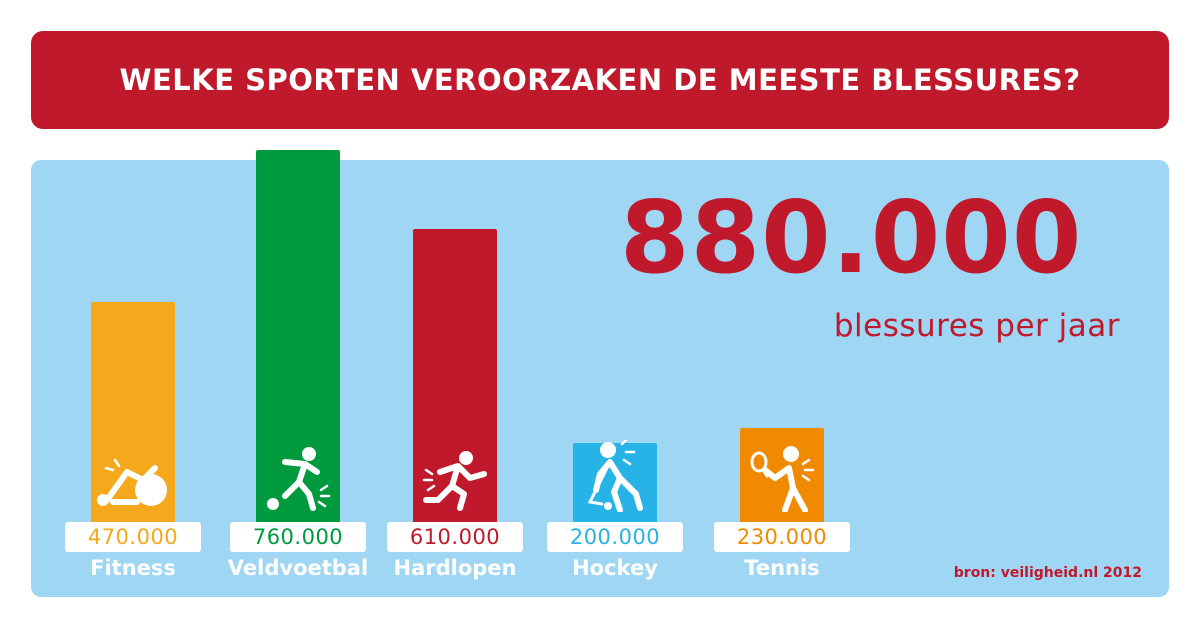 The width and height of the screenshot is (1200, 628). Describe the element at coordinates (782, 568) in the screenshot. I see `category-label-tennis: Tennis` at that location.